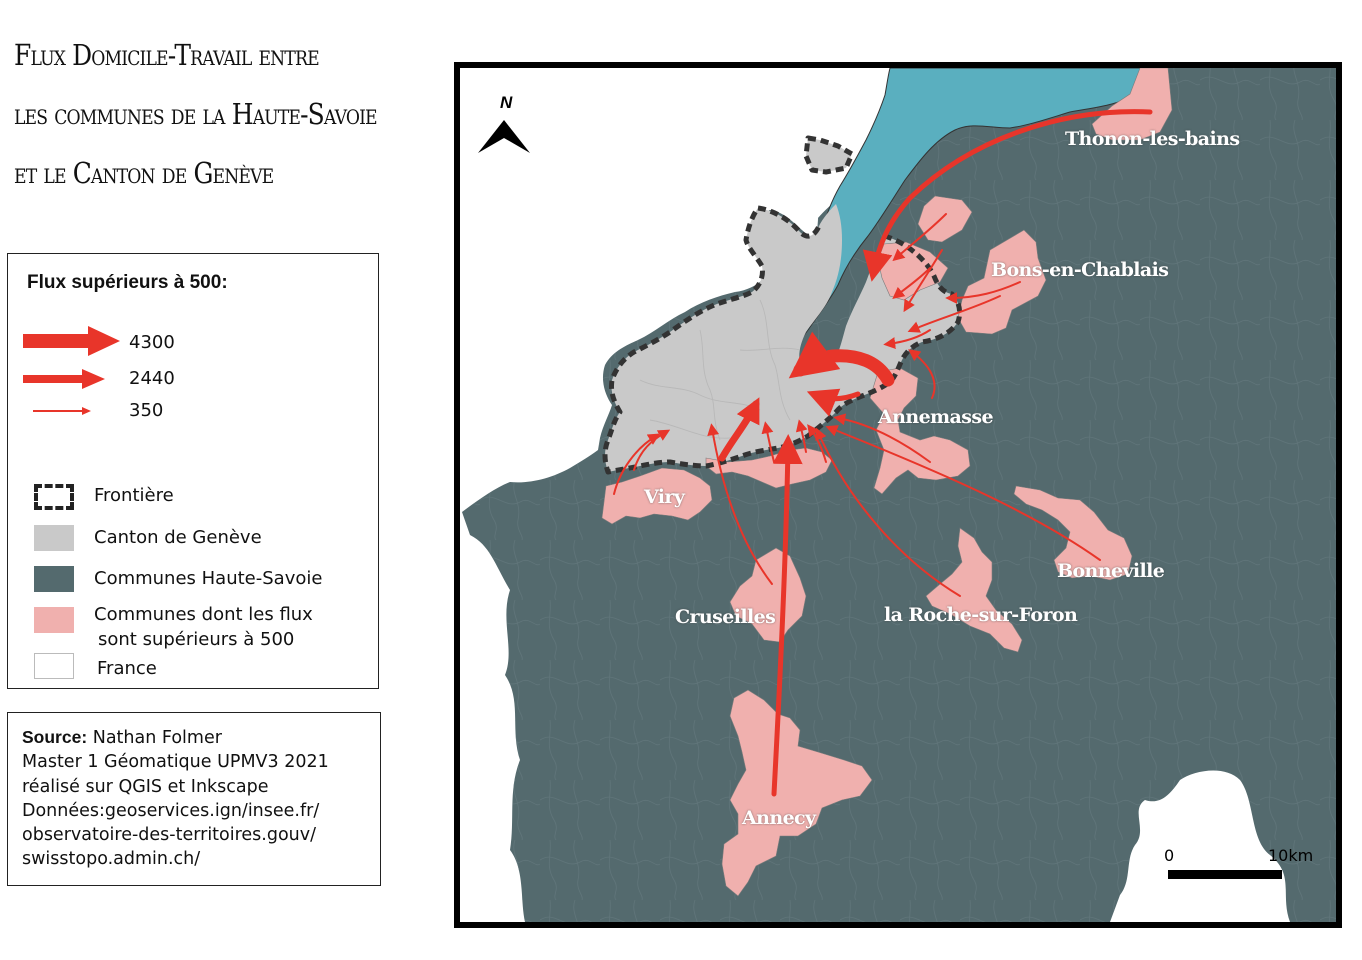 The width and height of the screenshot is (1362, 960). I want to click on flow-annemasse, so click(841, 359).